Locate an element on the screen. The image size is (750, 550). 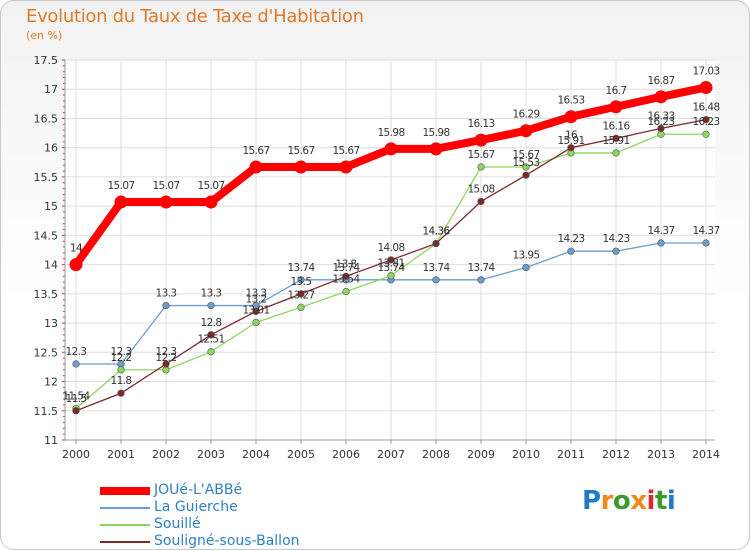
legend-label-la-guierche: La Guierche is located at coordinates (196, 507).